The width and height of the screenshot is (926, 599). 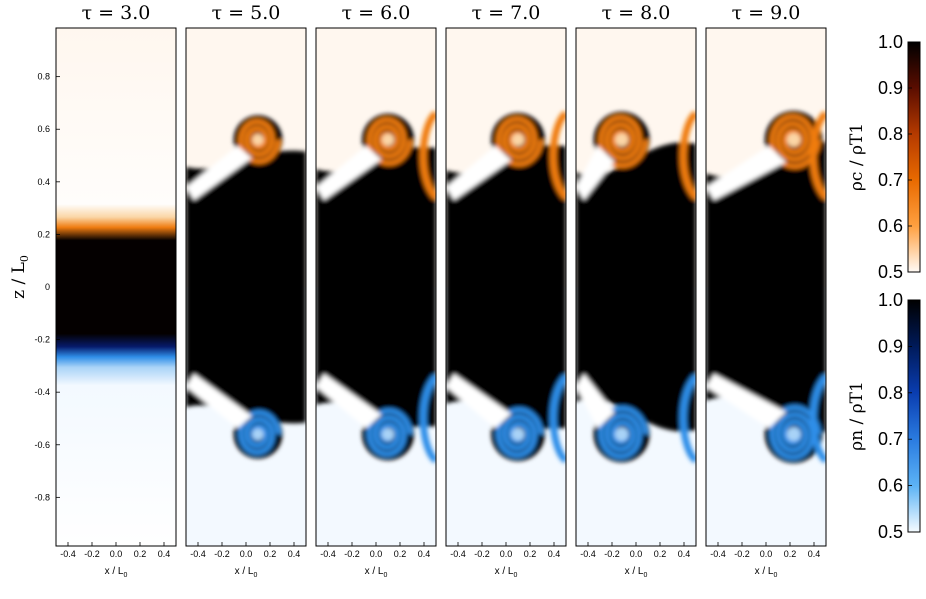 I want to click on panel-1: τ = 3.0 -0.4 -0.2 0.0 0.2 0.4 x / L0, so click(x=116, y=290).